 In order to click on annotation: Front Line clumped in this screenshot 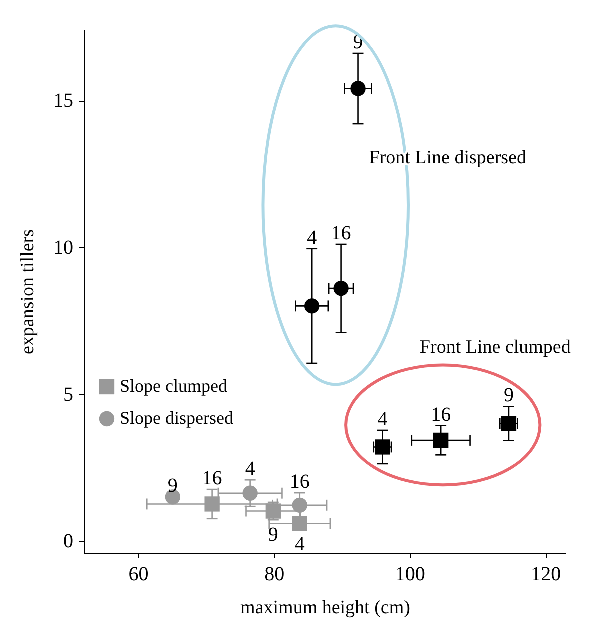, I will do `click(496, 347)`.